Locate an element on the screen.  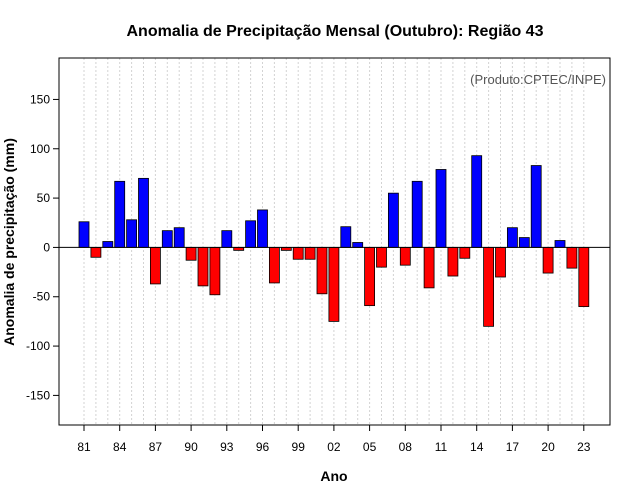
bar-2023 is located at coordinates (584, 277).